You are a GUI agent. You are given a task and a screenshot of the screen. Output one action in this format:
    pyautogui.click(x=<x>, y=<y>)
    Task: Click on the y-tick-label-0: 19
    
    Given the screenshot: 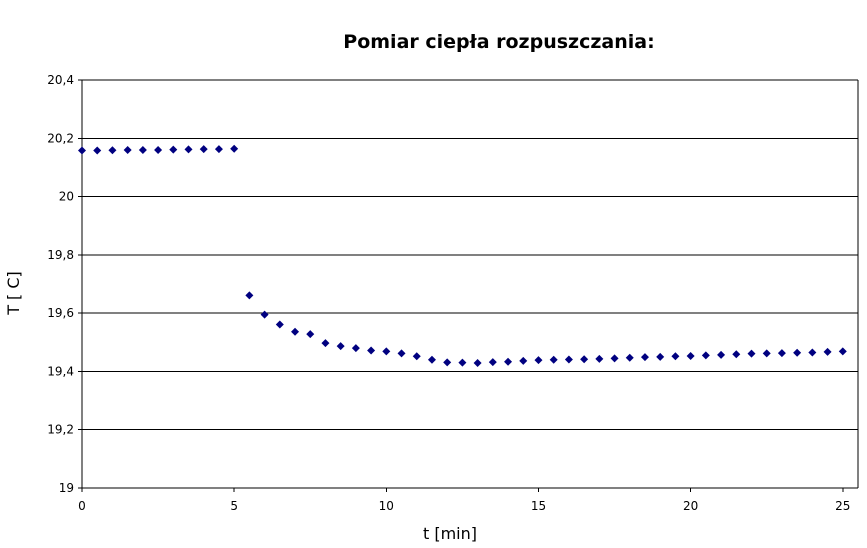 What is the action you would take?
    pyautogui.click(x=66, y=488)
    